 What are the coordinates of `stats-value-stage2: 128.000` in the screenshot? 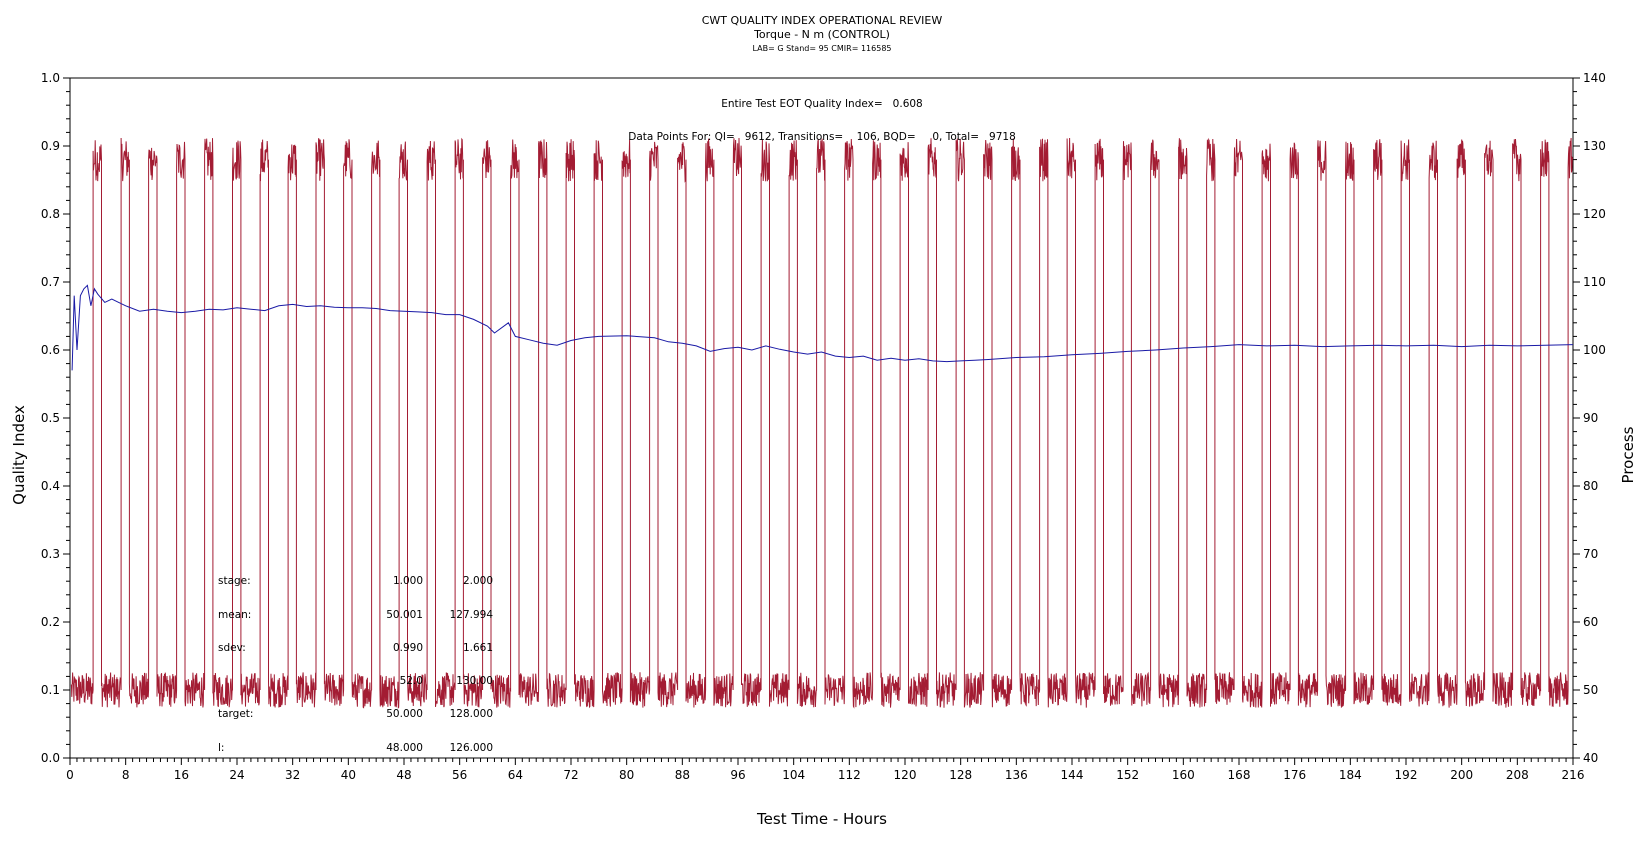 It's located at (471, 714).